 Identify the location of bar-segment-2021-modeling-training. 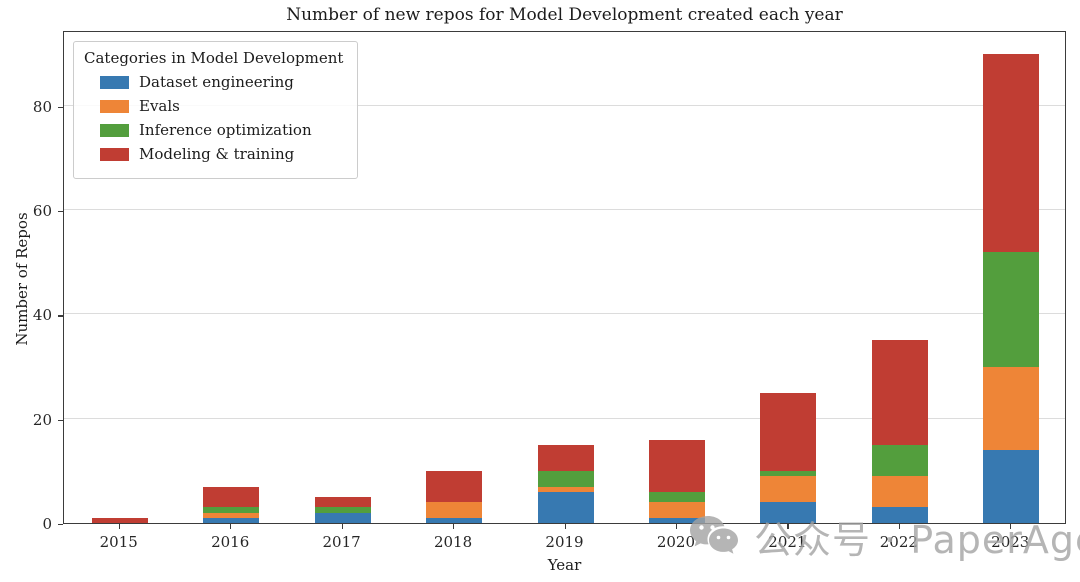
(788, 431).